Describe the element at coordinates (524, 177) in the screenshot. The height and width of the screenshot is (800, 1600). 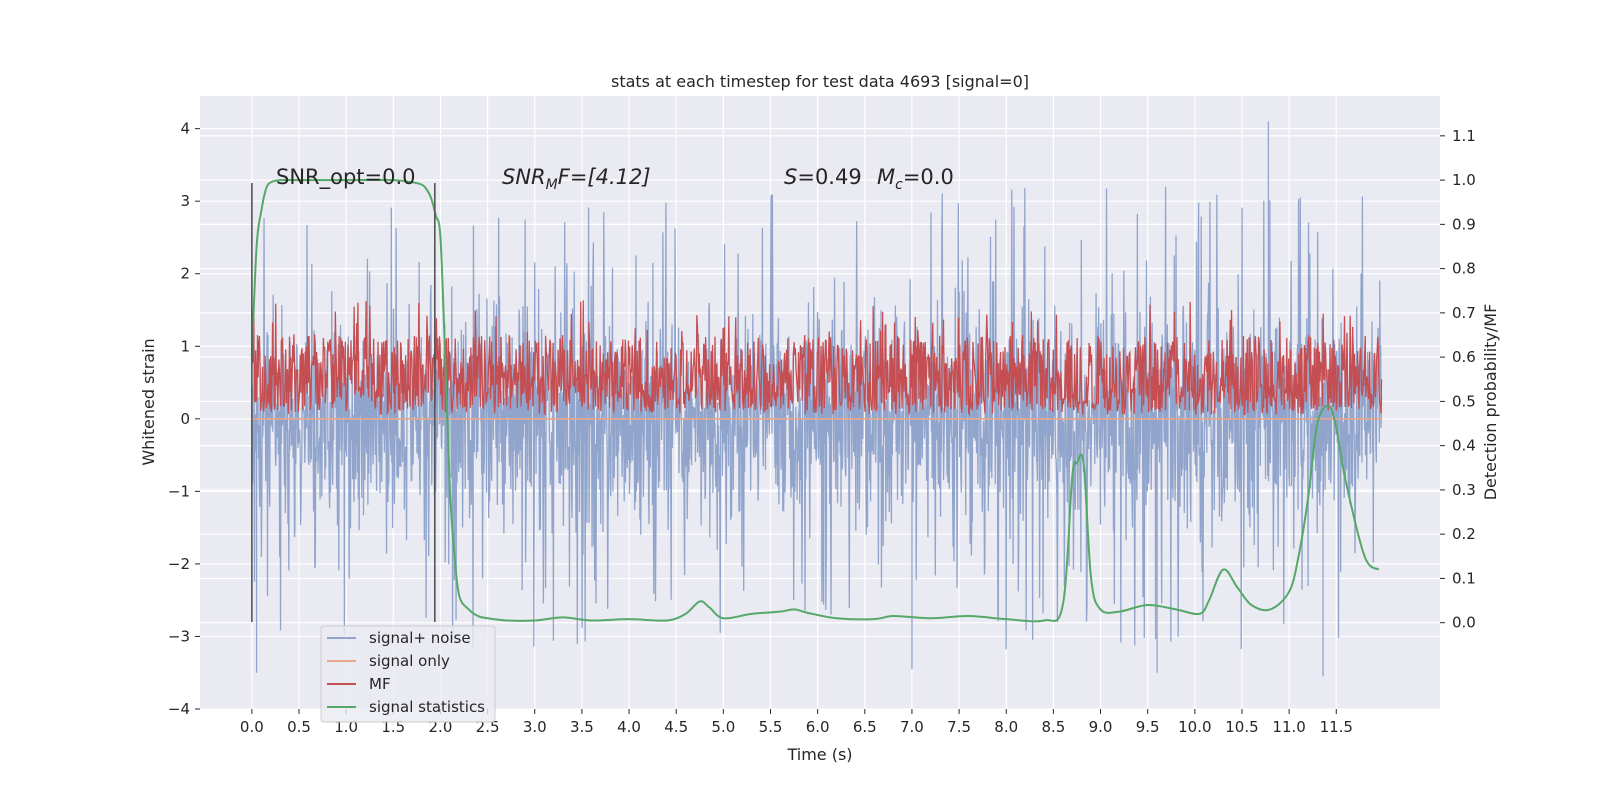
I see `annotation-snr-mf-symbol: SNR` at that location.